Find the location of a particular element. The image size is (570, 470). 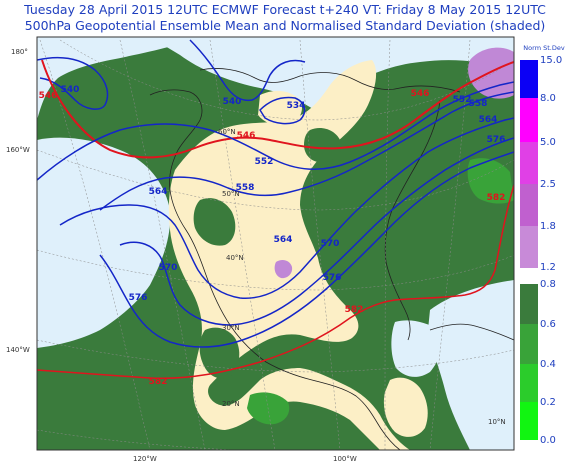

unshaded-ocean-gulf is located at coordinates (416, 348).